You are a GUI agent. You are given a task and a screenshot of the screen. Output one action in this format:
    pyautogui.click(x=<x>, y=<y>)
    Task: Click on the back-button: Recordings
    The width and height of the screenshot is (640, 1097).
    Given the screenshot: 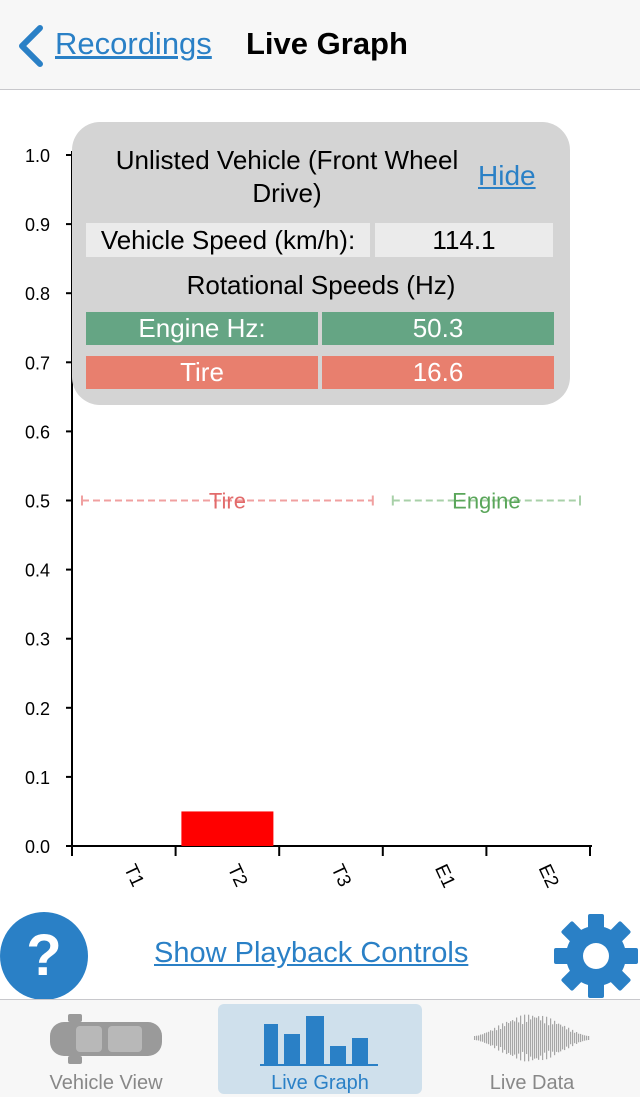 What is the action you would take?
    pyautogui.click(x=133, y=43)
    